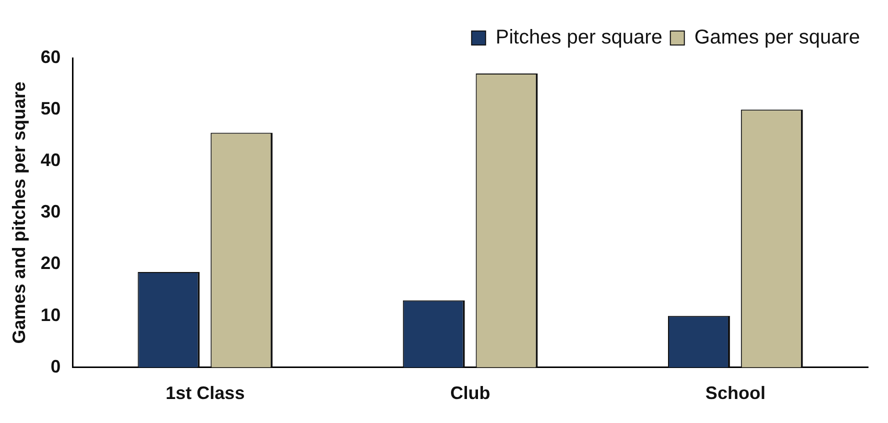  I want to click on y-axis-title: Games and pitches per square, so click(18, 213).